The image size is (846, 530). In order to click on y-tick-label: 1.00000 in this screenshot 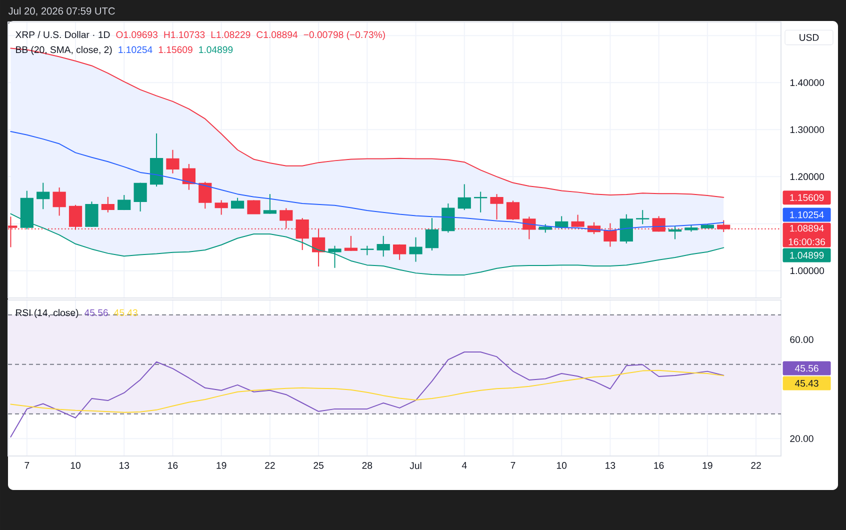, I will do `click(807, 270)`.